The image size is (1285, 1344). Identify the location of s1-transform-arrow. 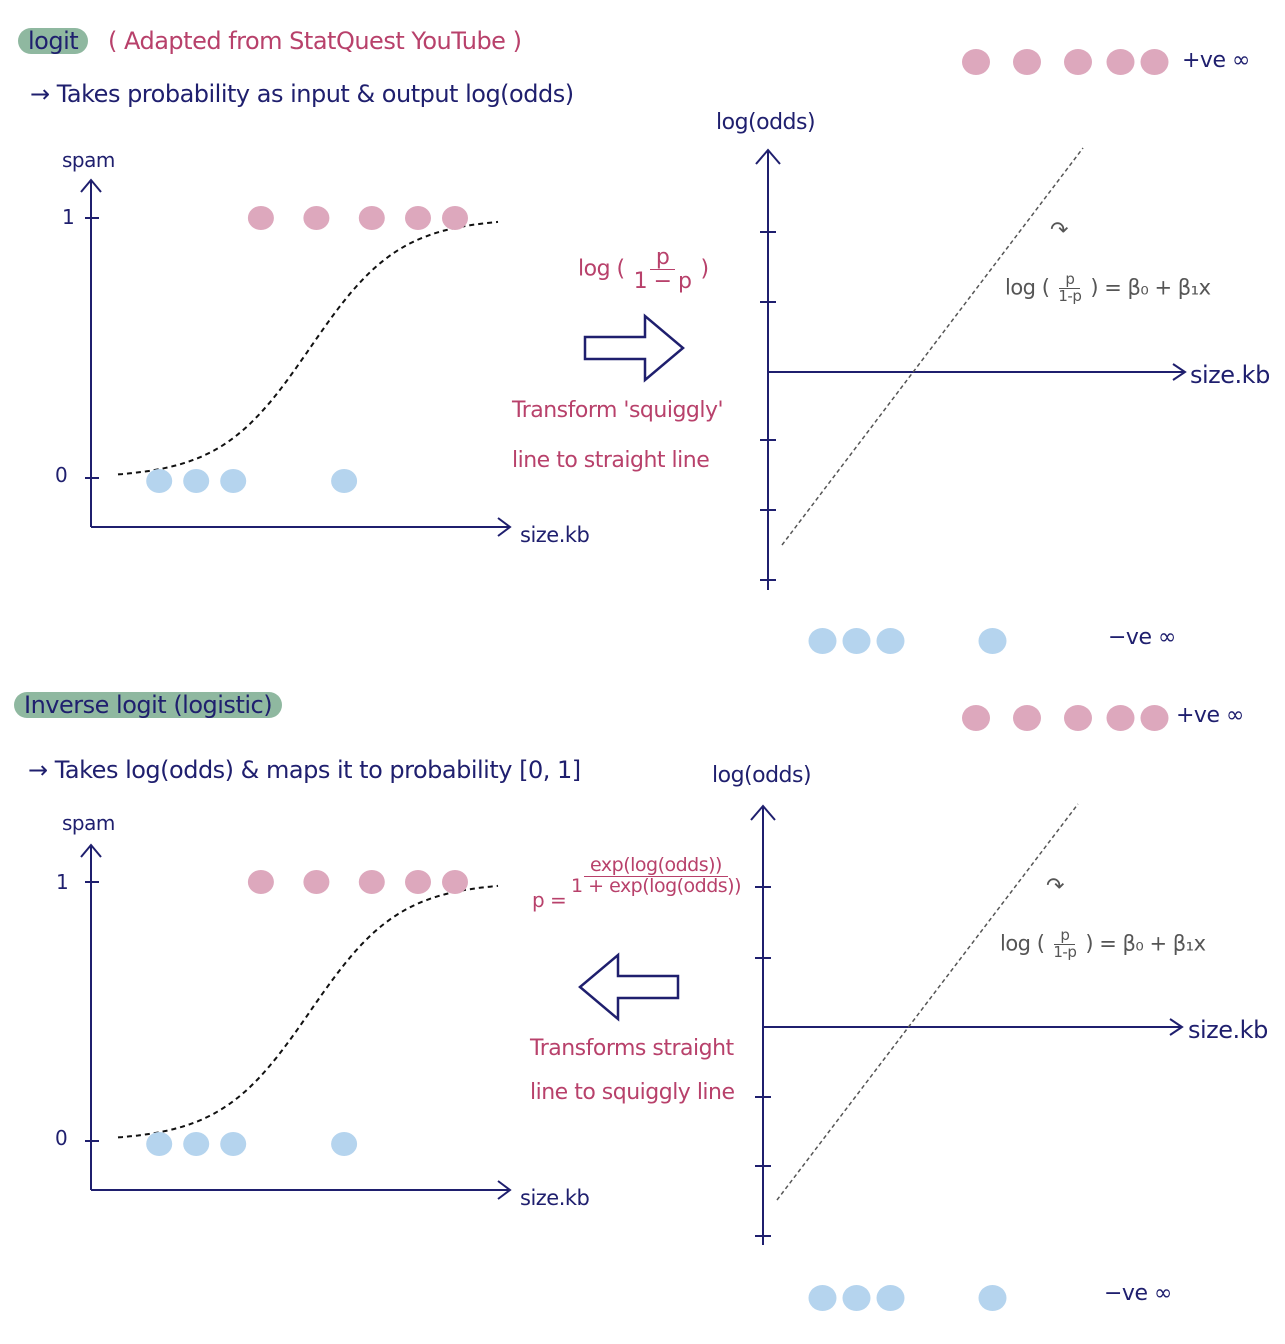
(634, 348).